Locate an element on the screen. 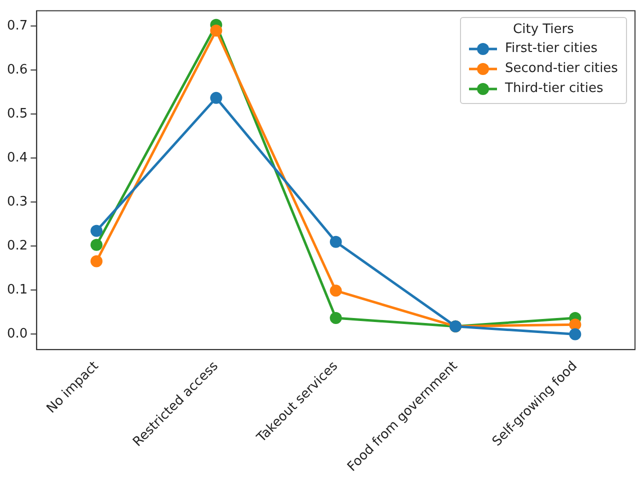  y-tick-label: 0.5 is located at coordinates (17, 114).